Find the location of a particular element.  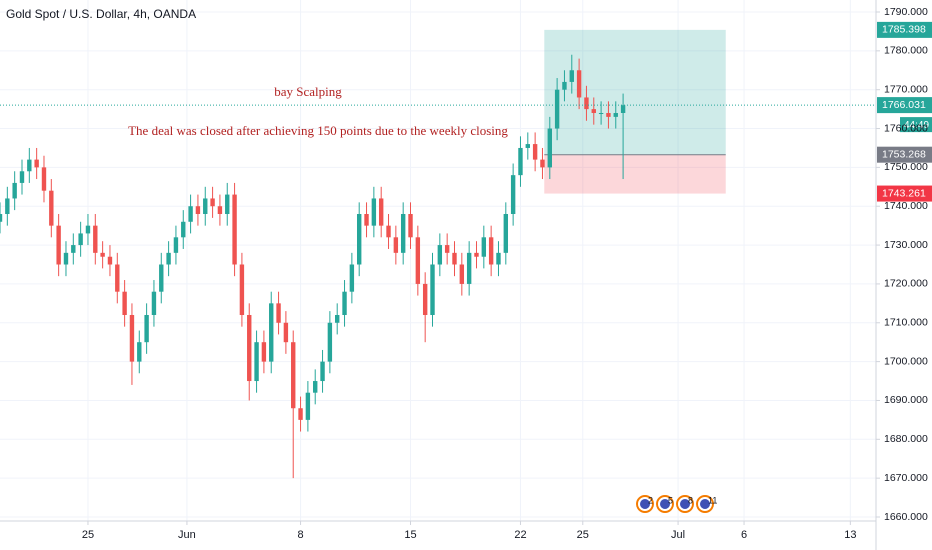

countdown-bg is located at coordinates (916, 125).